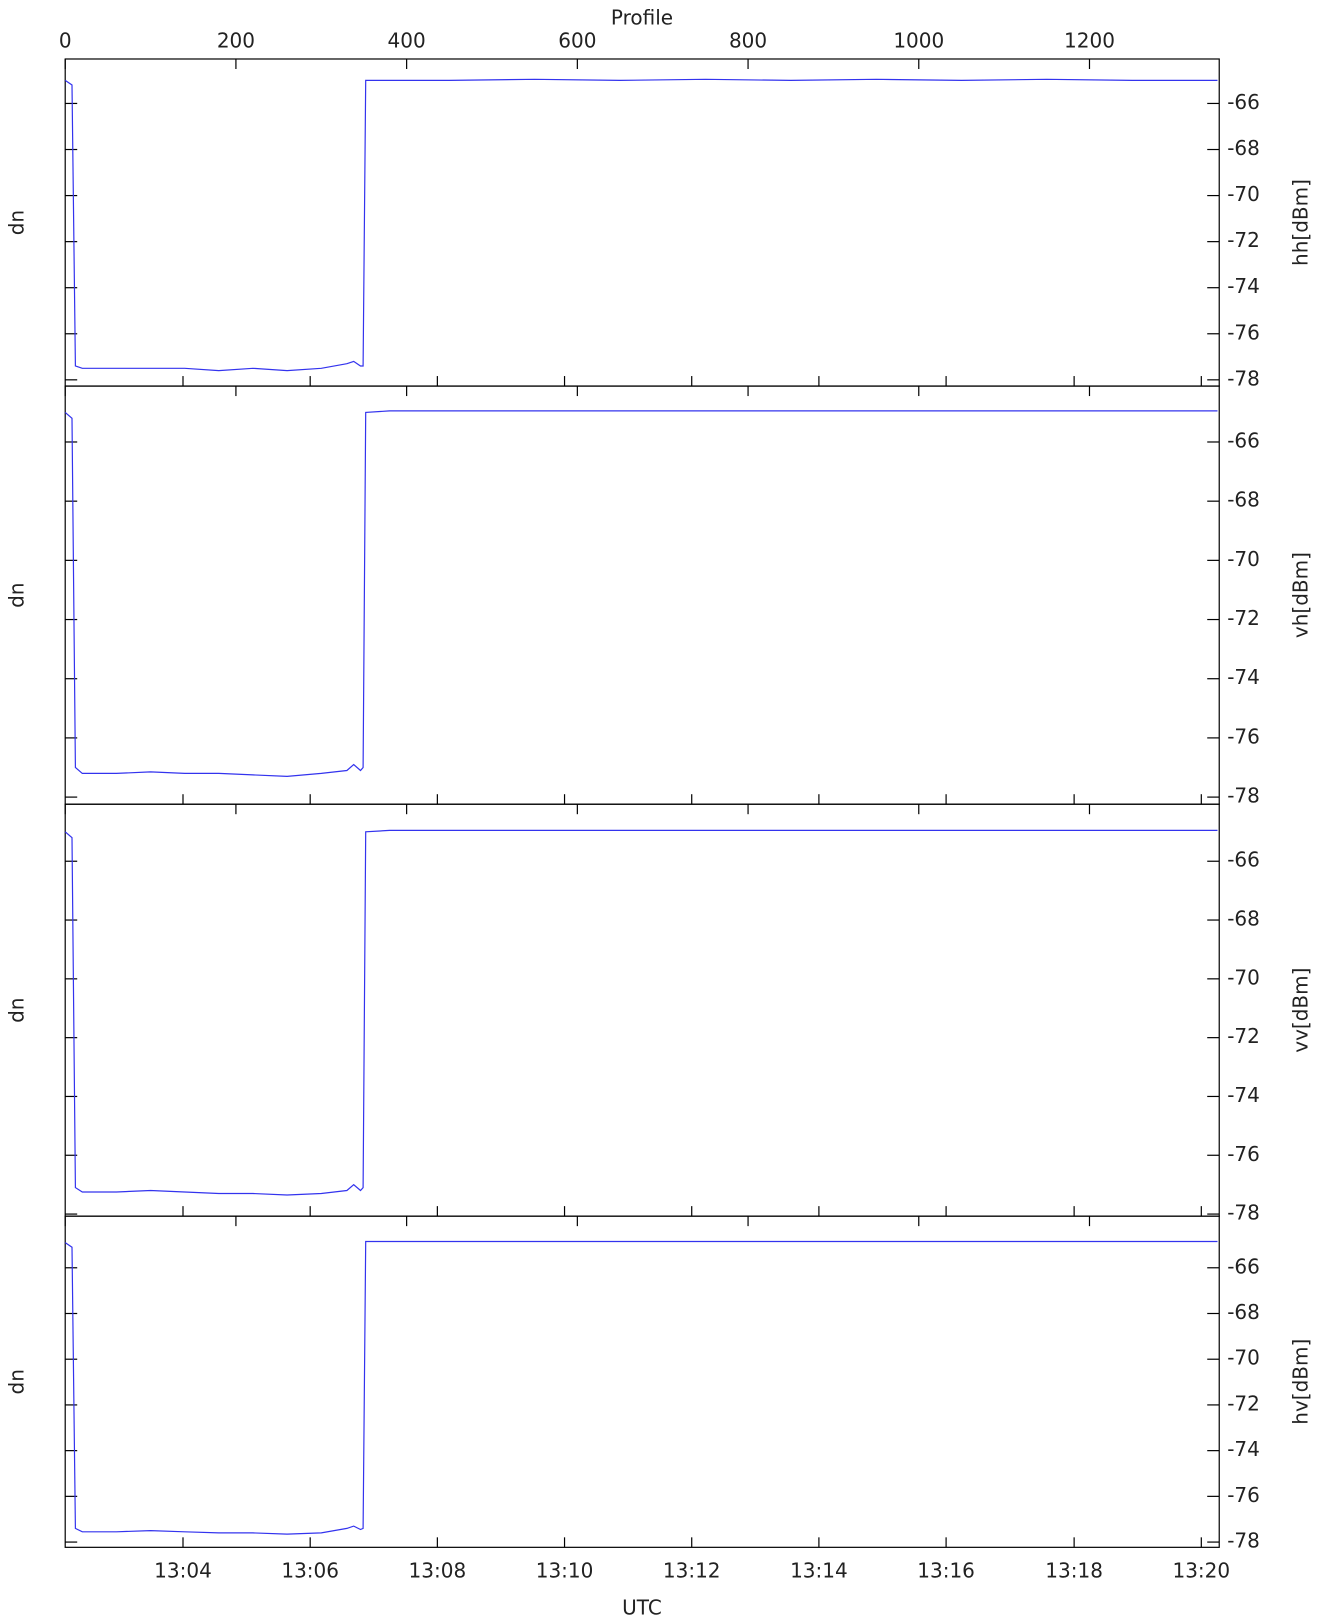  What do you see at coordinates (407, 41) in the screenshot?
I see `x2-tick-label: 400` at bounding box center [407, 41].